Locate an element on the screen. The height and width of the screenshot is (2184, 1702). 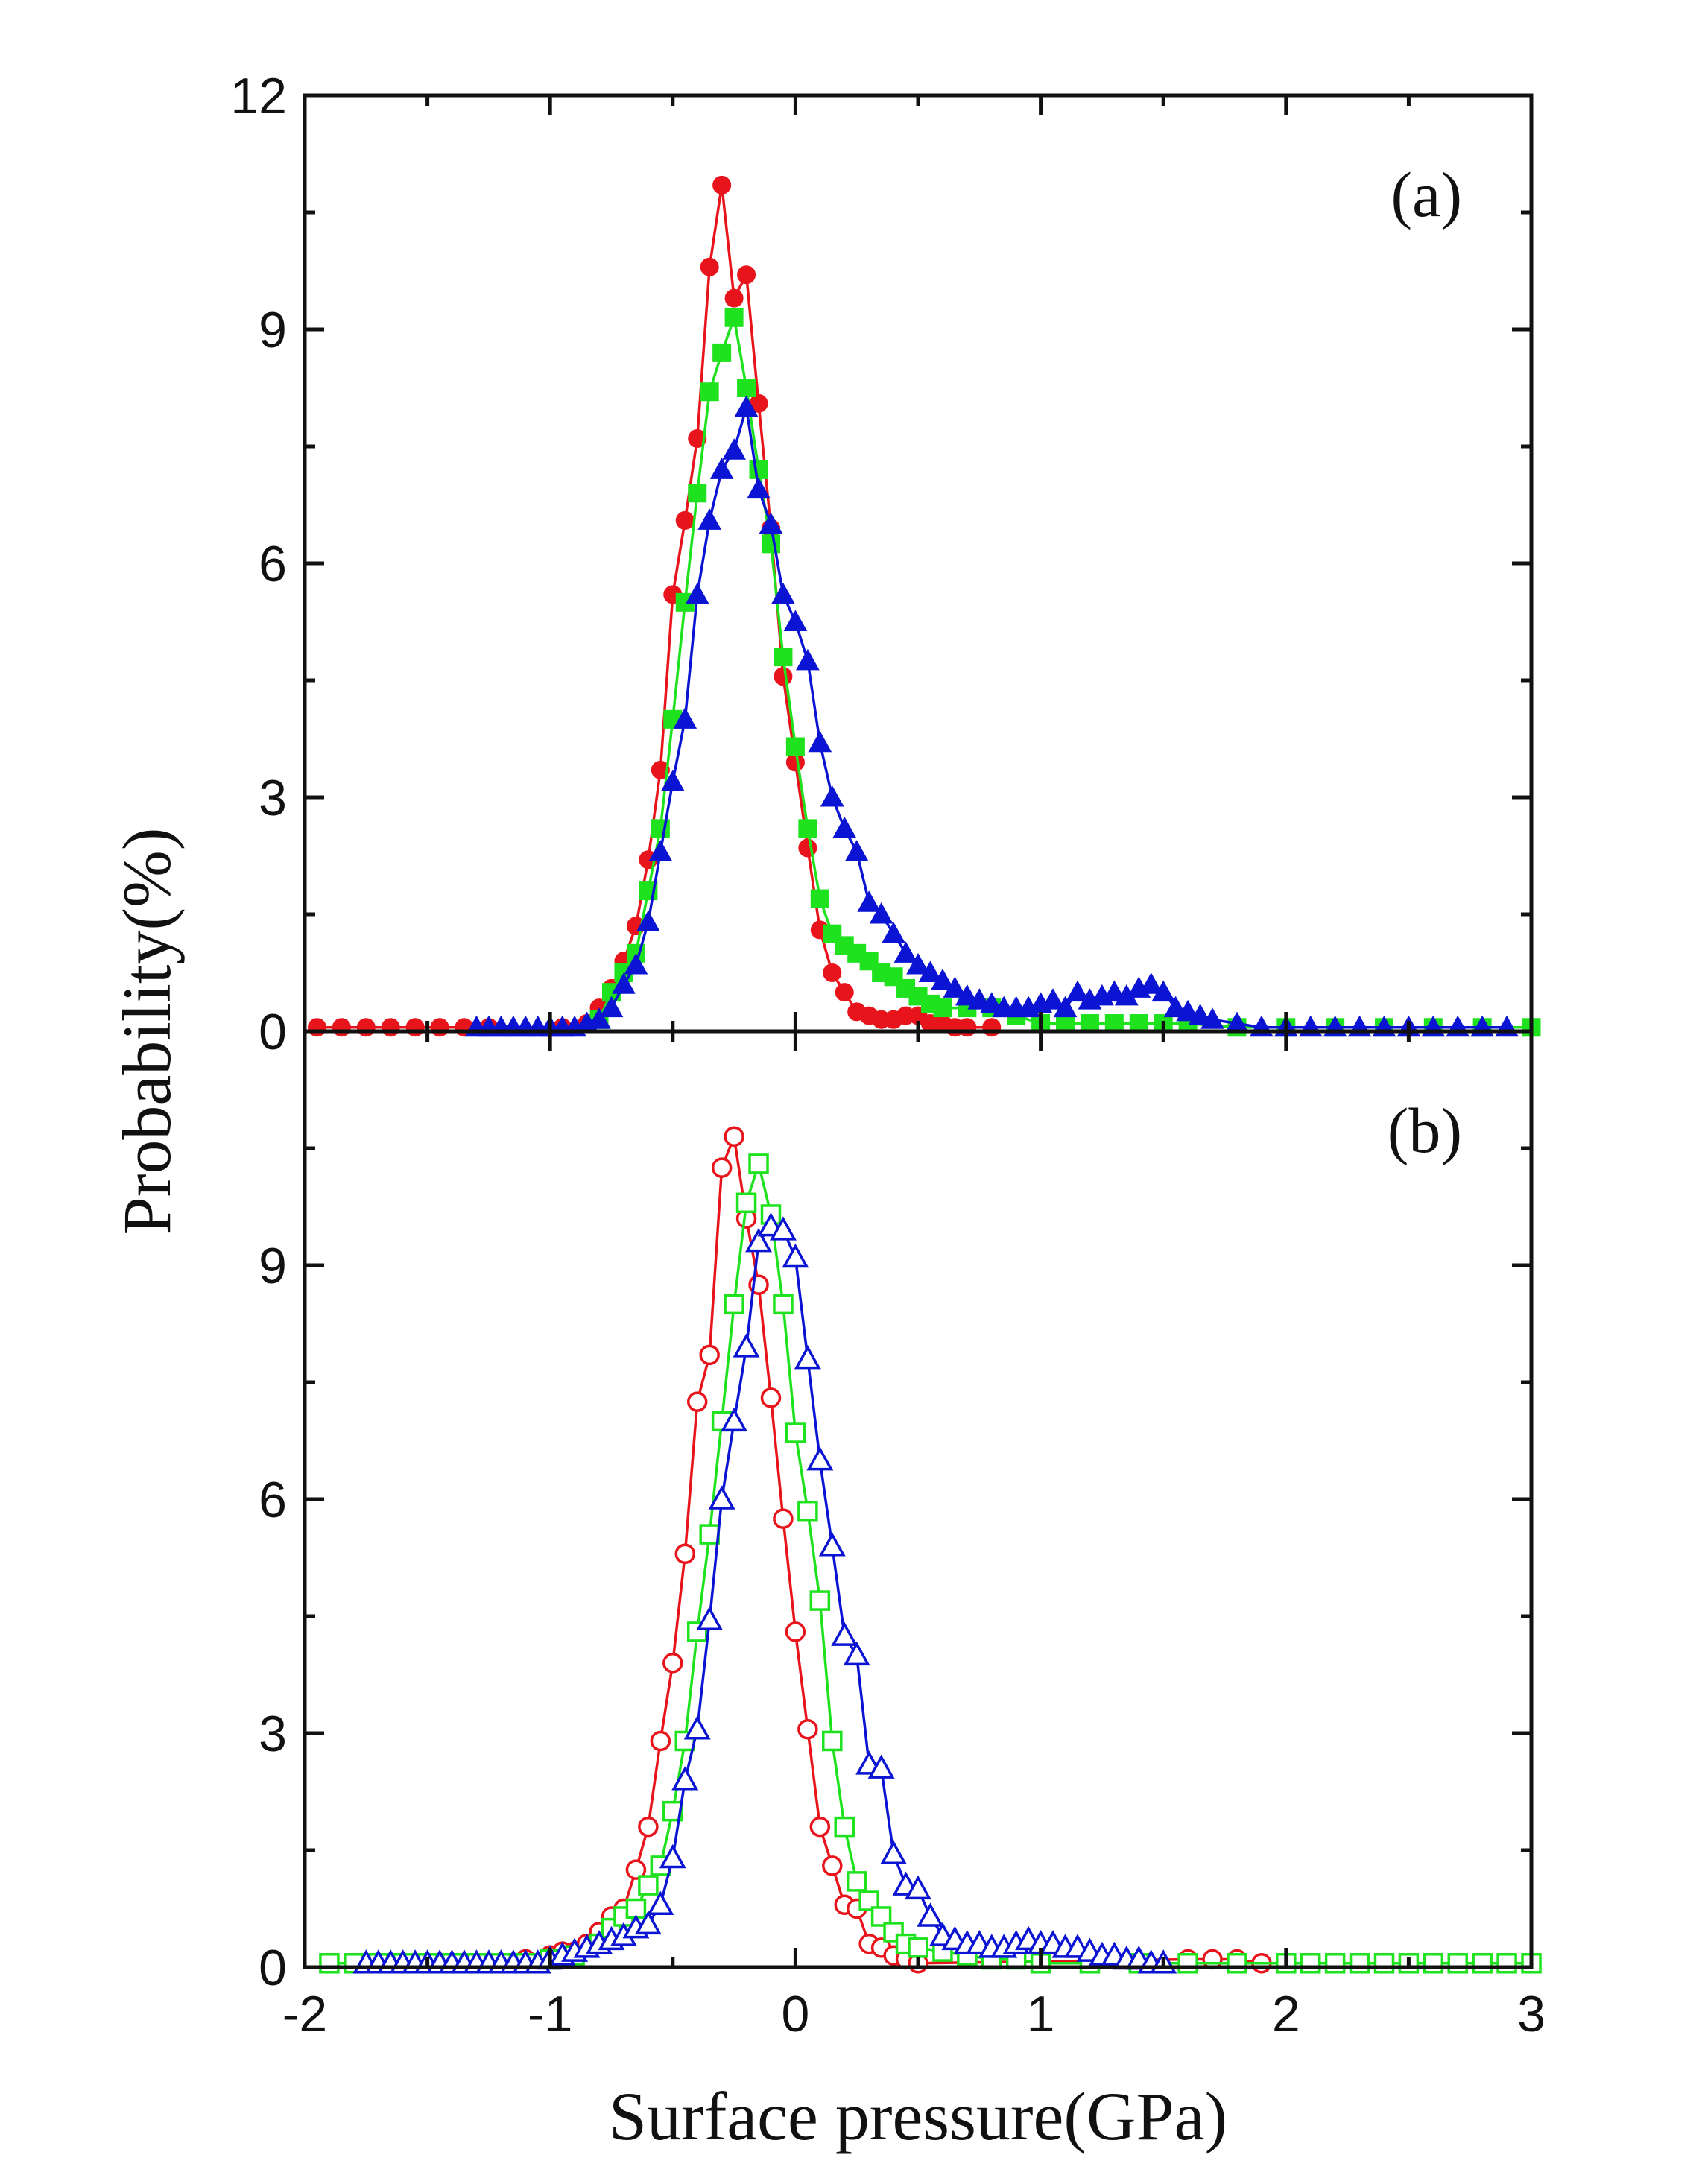
y-tick-label: 9 is located at coordinates (273, 1266).